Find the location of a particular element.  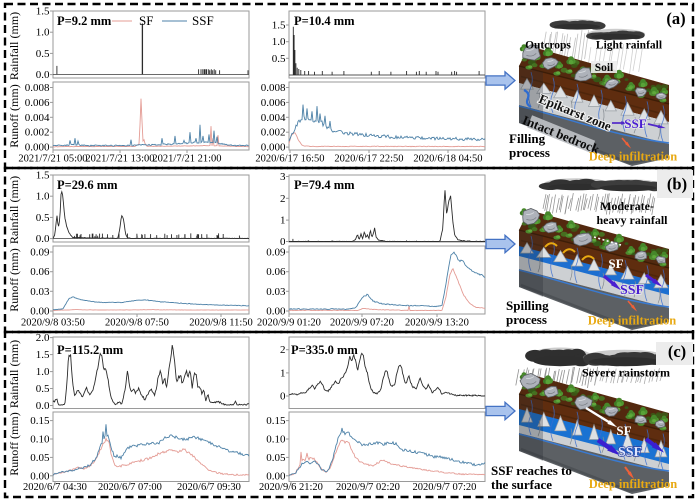

svg-text: P=29.6 mm is located at coordinates (87, 185).